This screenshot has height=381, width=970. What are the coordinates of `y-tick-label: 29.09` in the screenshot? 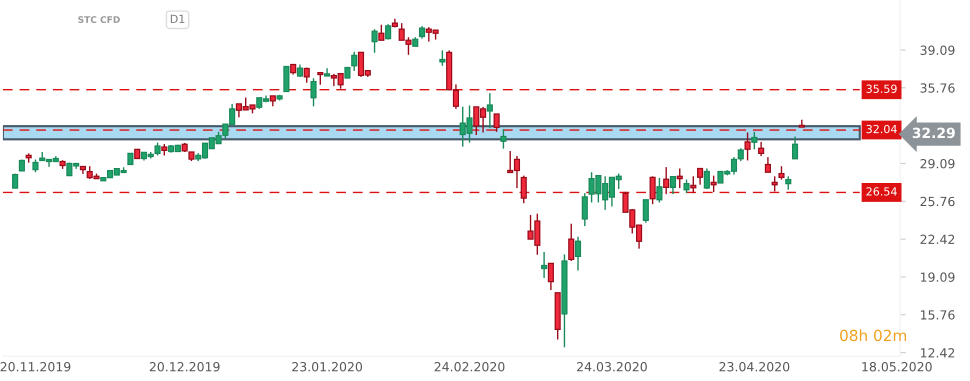 It's located at (937, 163).